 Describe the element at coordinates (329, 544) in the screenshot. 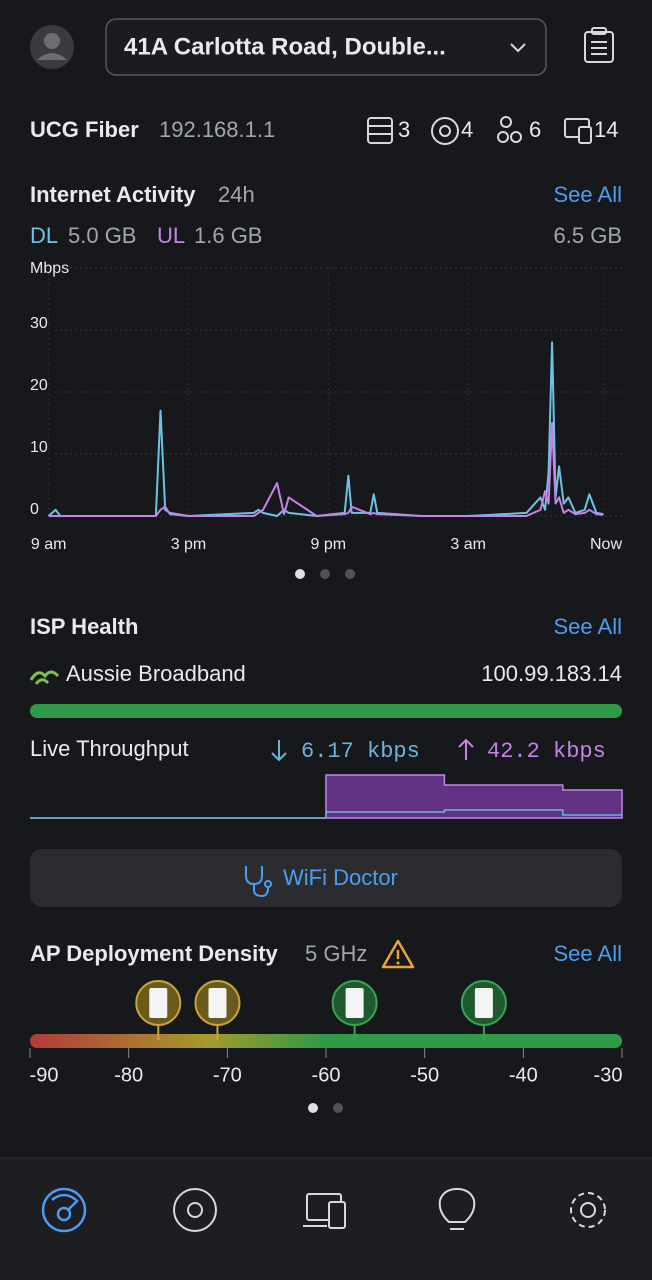

I see `x-tick-label: 9 pm` at that location.